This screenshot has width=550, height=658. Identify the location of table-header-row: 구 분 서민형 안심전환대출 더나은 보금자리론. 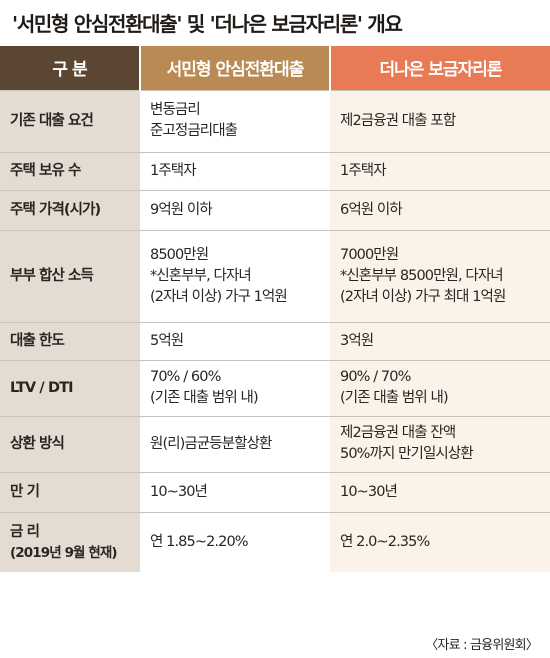
(275, 68).